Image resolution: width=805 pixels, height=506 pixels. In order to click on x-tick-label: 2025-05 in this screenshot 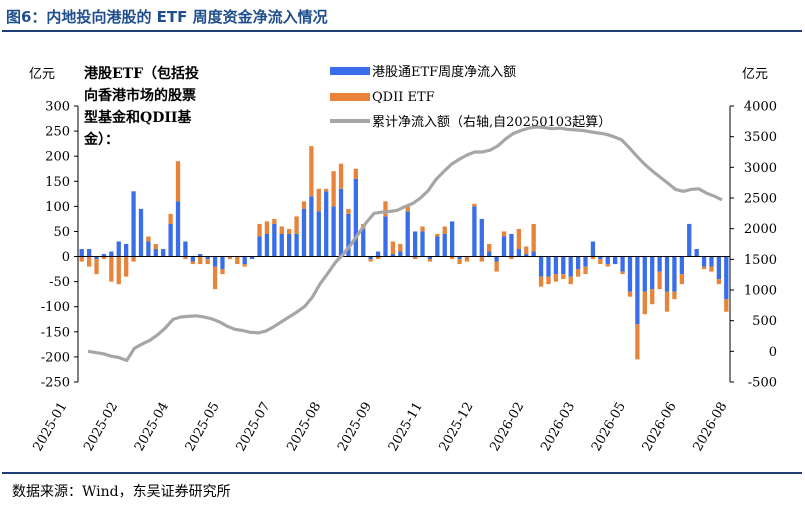, I will do `click(203, 427)`.